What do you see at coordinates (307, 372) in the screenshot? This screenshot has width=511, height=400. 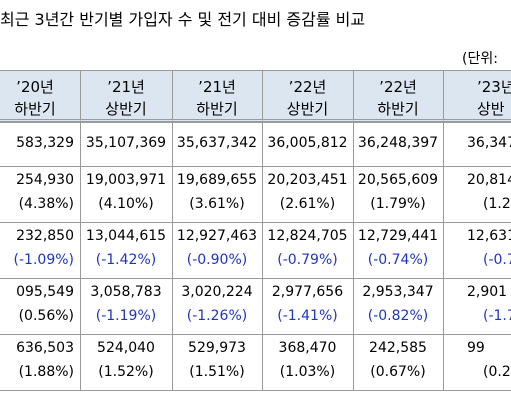 I see `cell-text: (1.03%)` at bounding box center [307, 372].